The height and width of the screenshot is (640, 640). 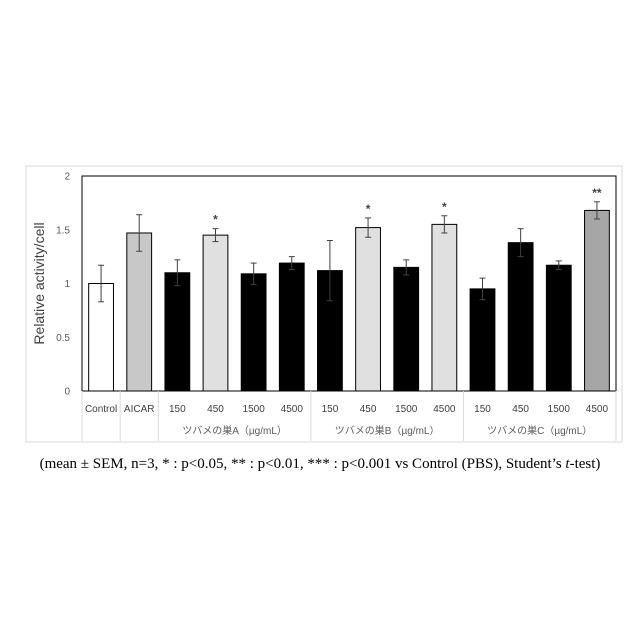 I want to click on x-tick-label: Control, so click(x=101, y=409).